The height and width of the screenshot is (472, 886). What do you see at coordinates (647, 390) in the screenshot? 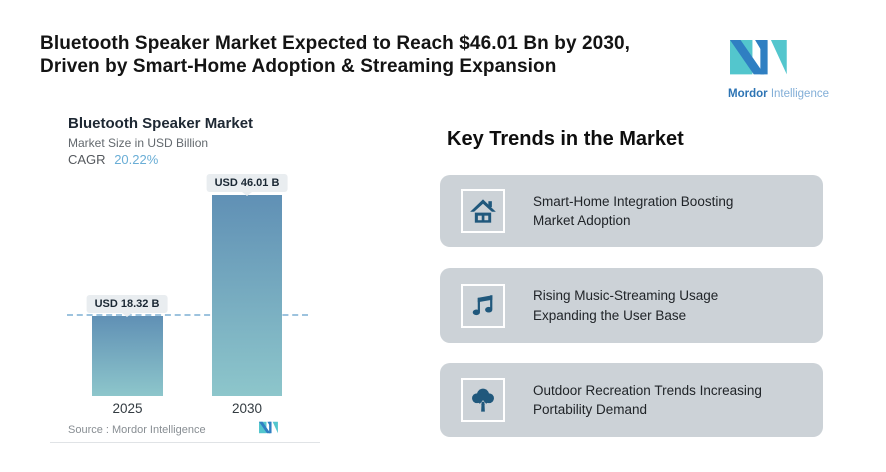
I see `trend-line: Outdoor Recreation Trends Increasing` at bounding box center [647, 390].